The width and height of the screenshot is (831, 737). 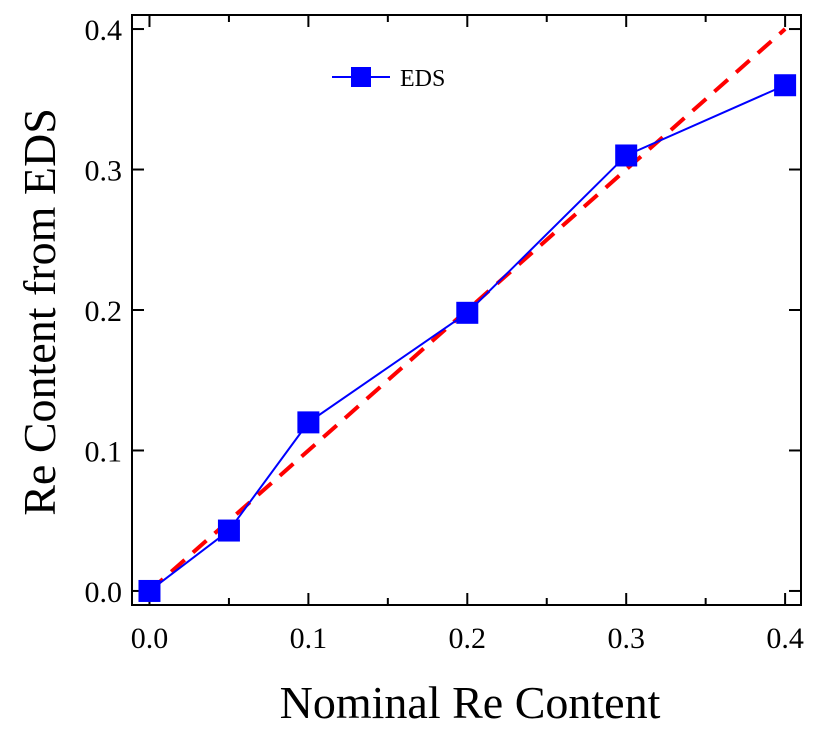 I want to click on y-axis-title: Re Content from EDS, so click(x=39, y=312).